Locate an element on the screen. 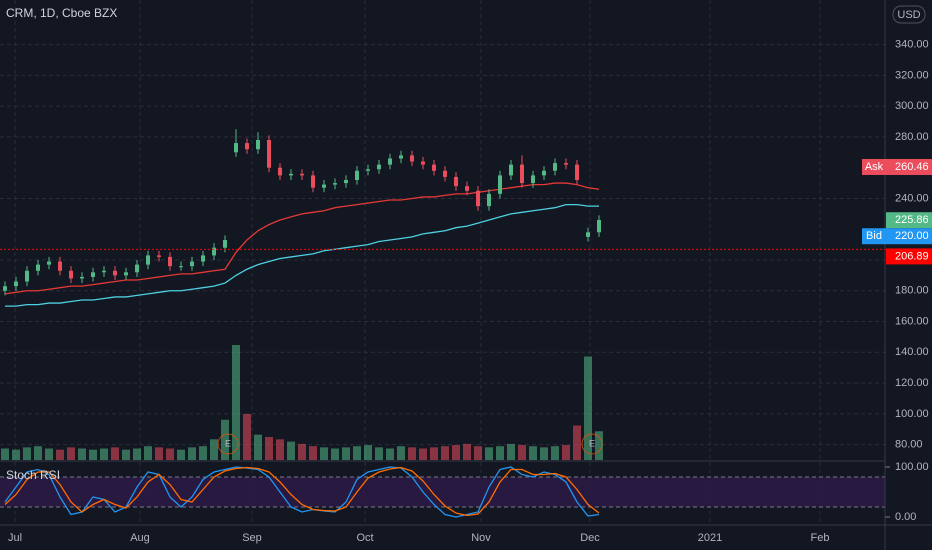 This screenshot has width=932, height=550. x-tick-label: Sep is located at coordinates (252, 538).